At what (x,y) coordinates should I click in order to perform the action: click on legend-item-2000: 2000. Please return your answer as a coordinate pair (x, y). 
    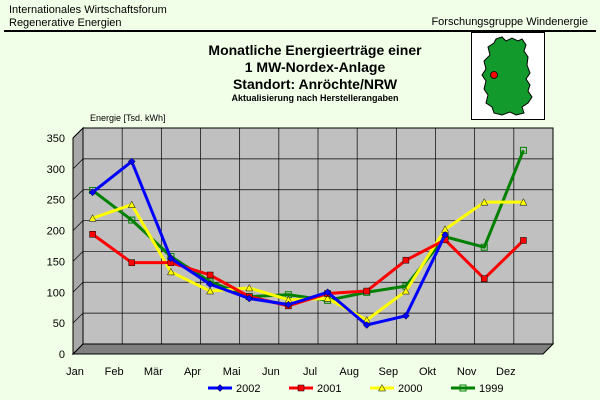
    Looking at the image, I should click on (396, 389).